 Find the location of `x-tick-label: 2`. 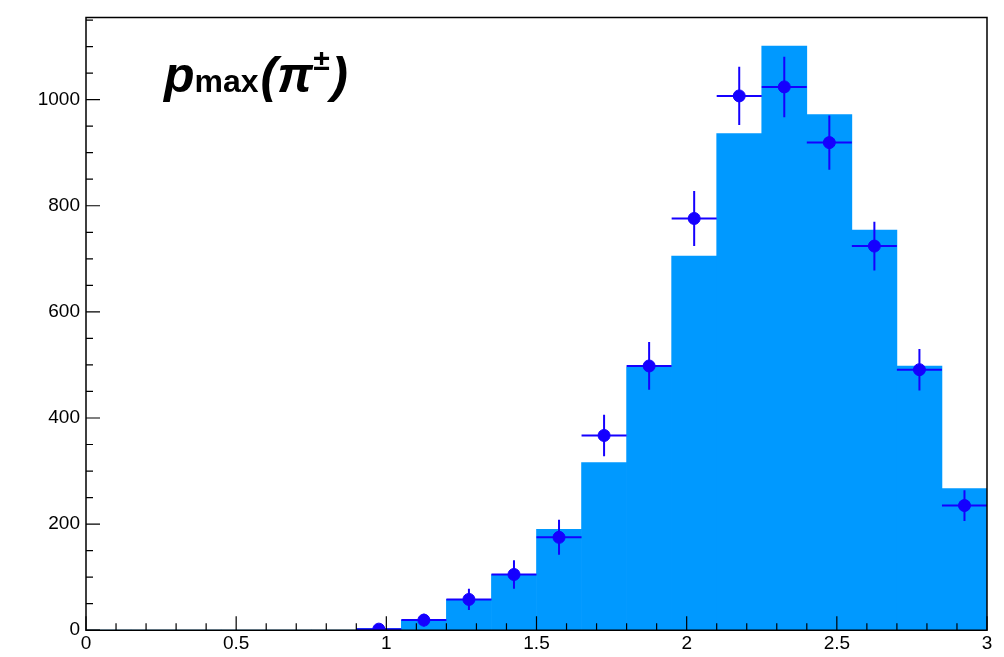

x-tick-label: 2 is located at coordinates (686, 642).